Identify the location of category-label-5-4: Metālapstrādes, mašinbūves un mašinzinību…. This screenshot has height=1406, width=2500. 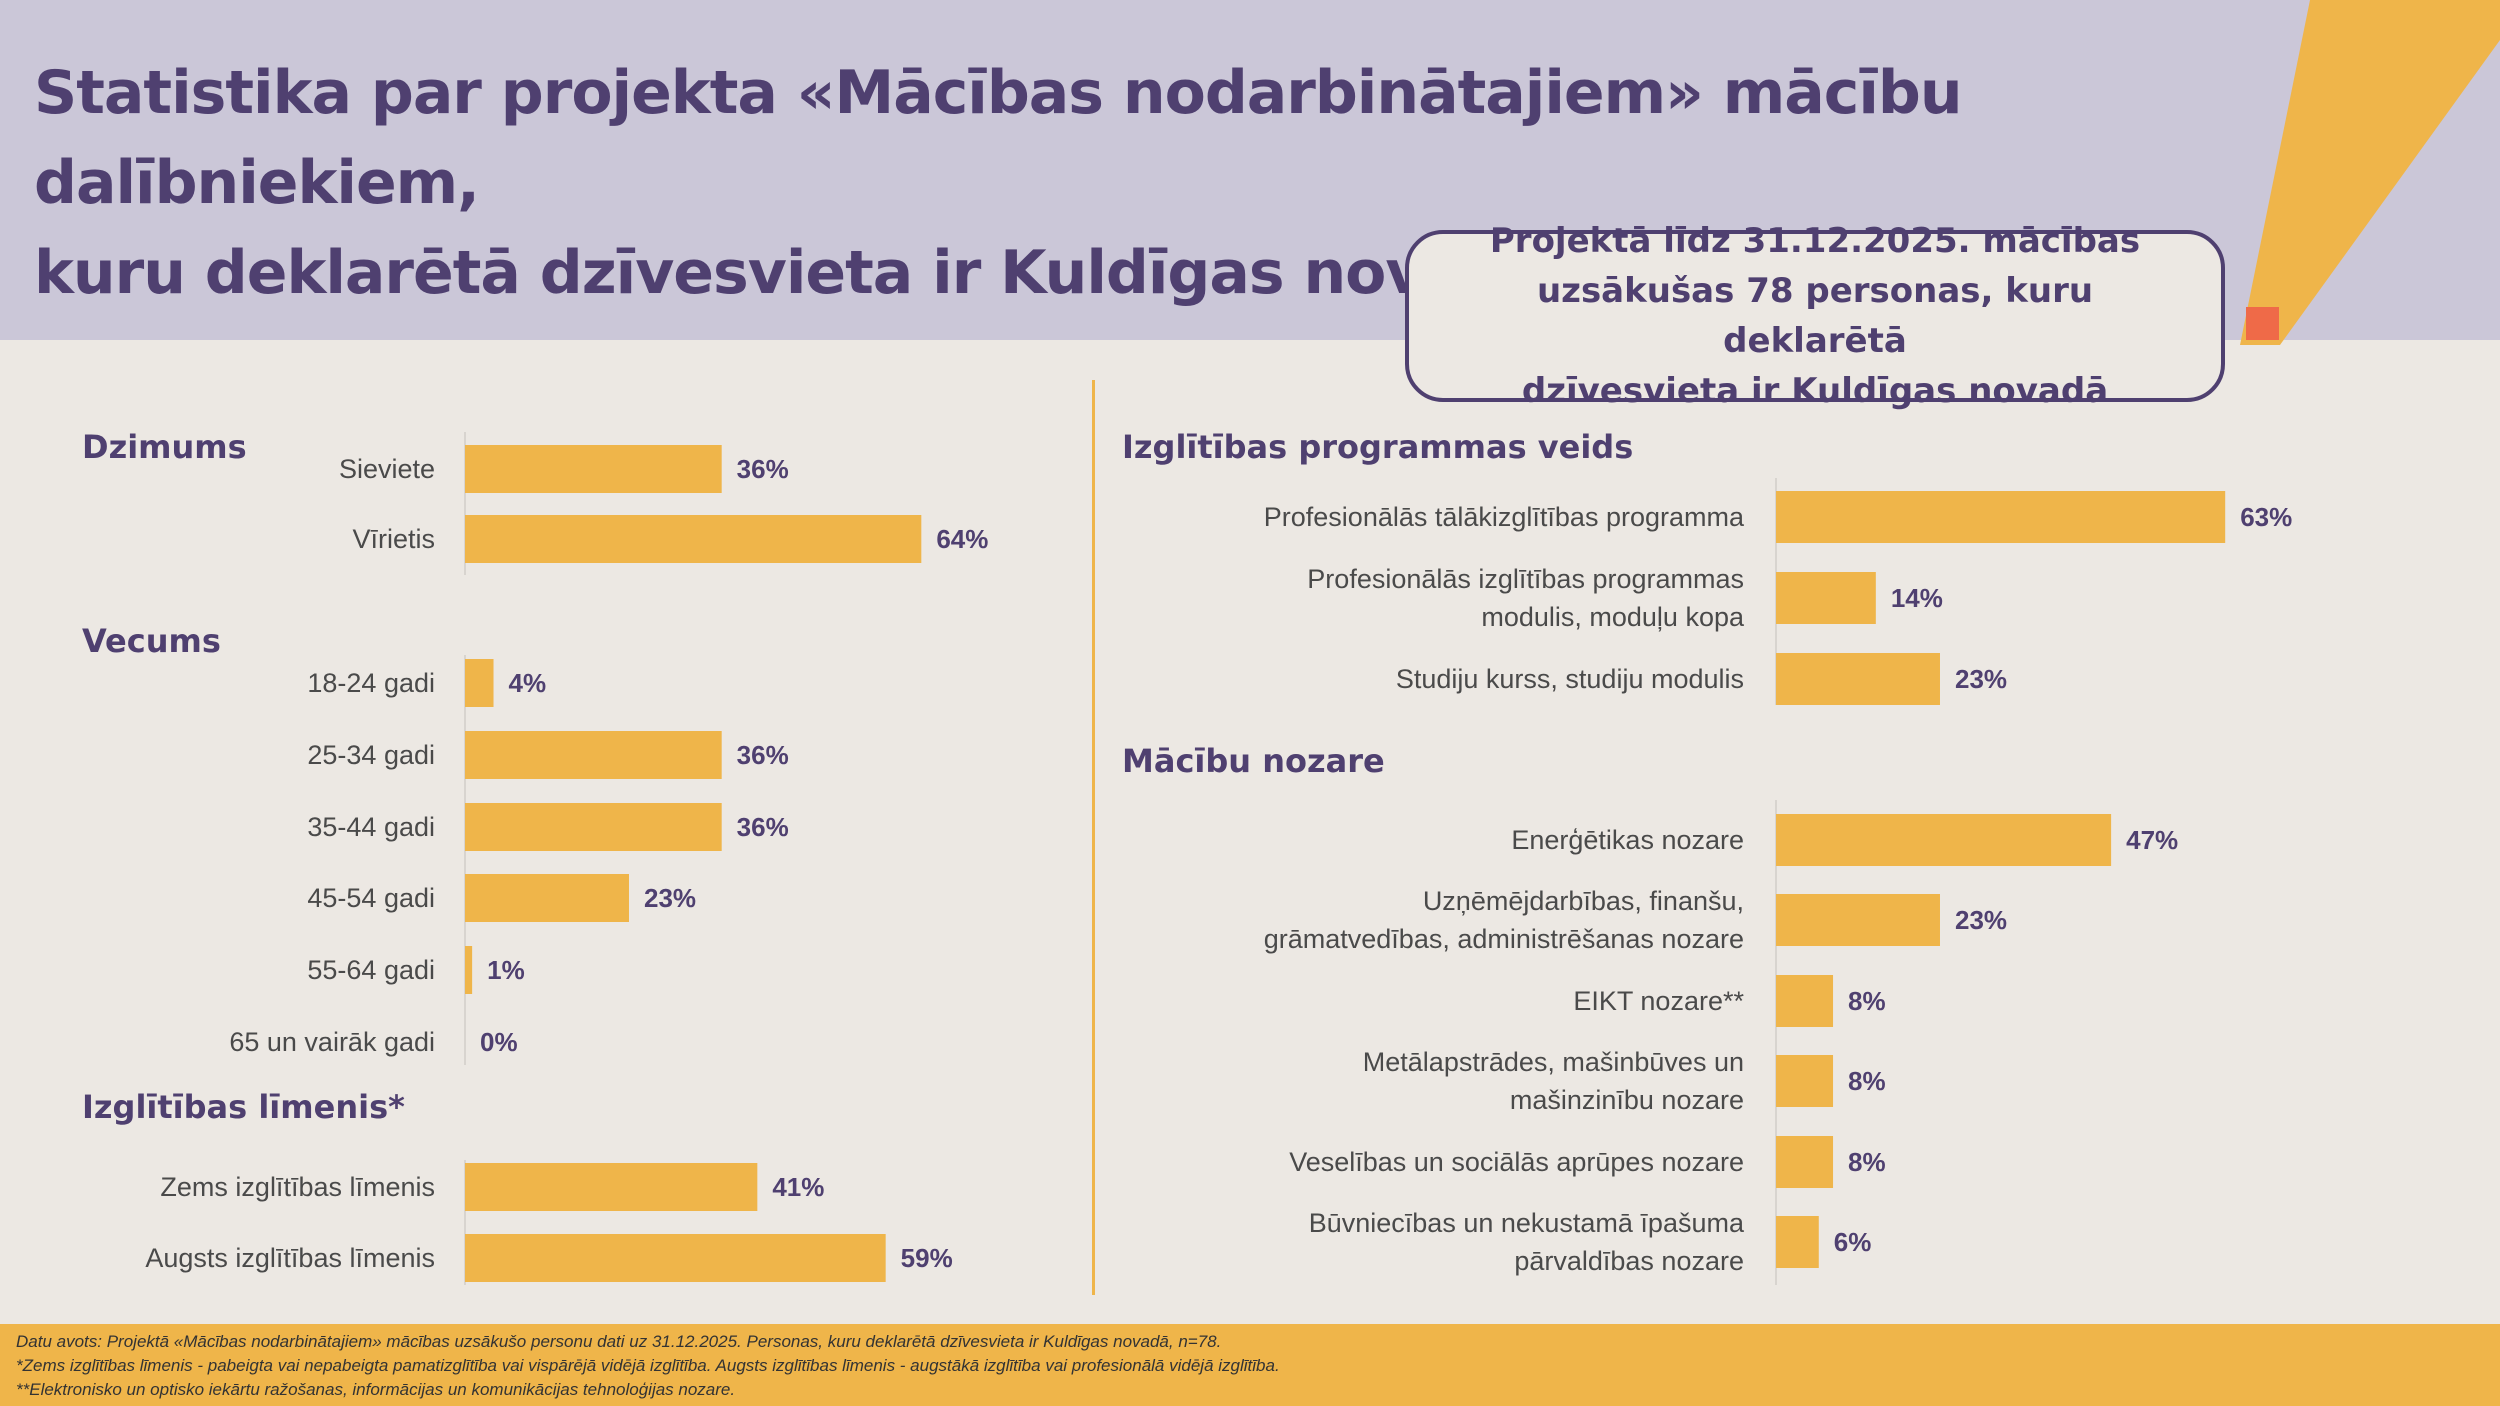
(1553, 1081).